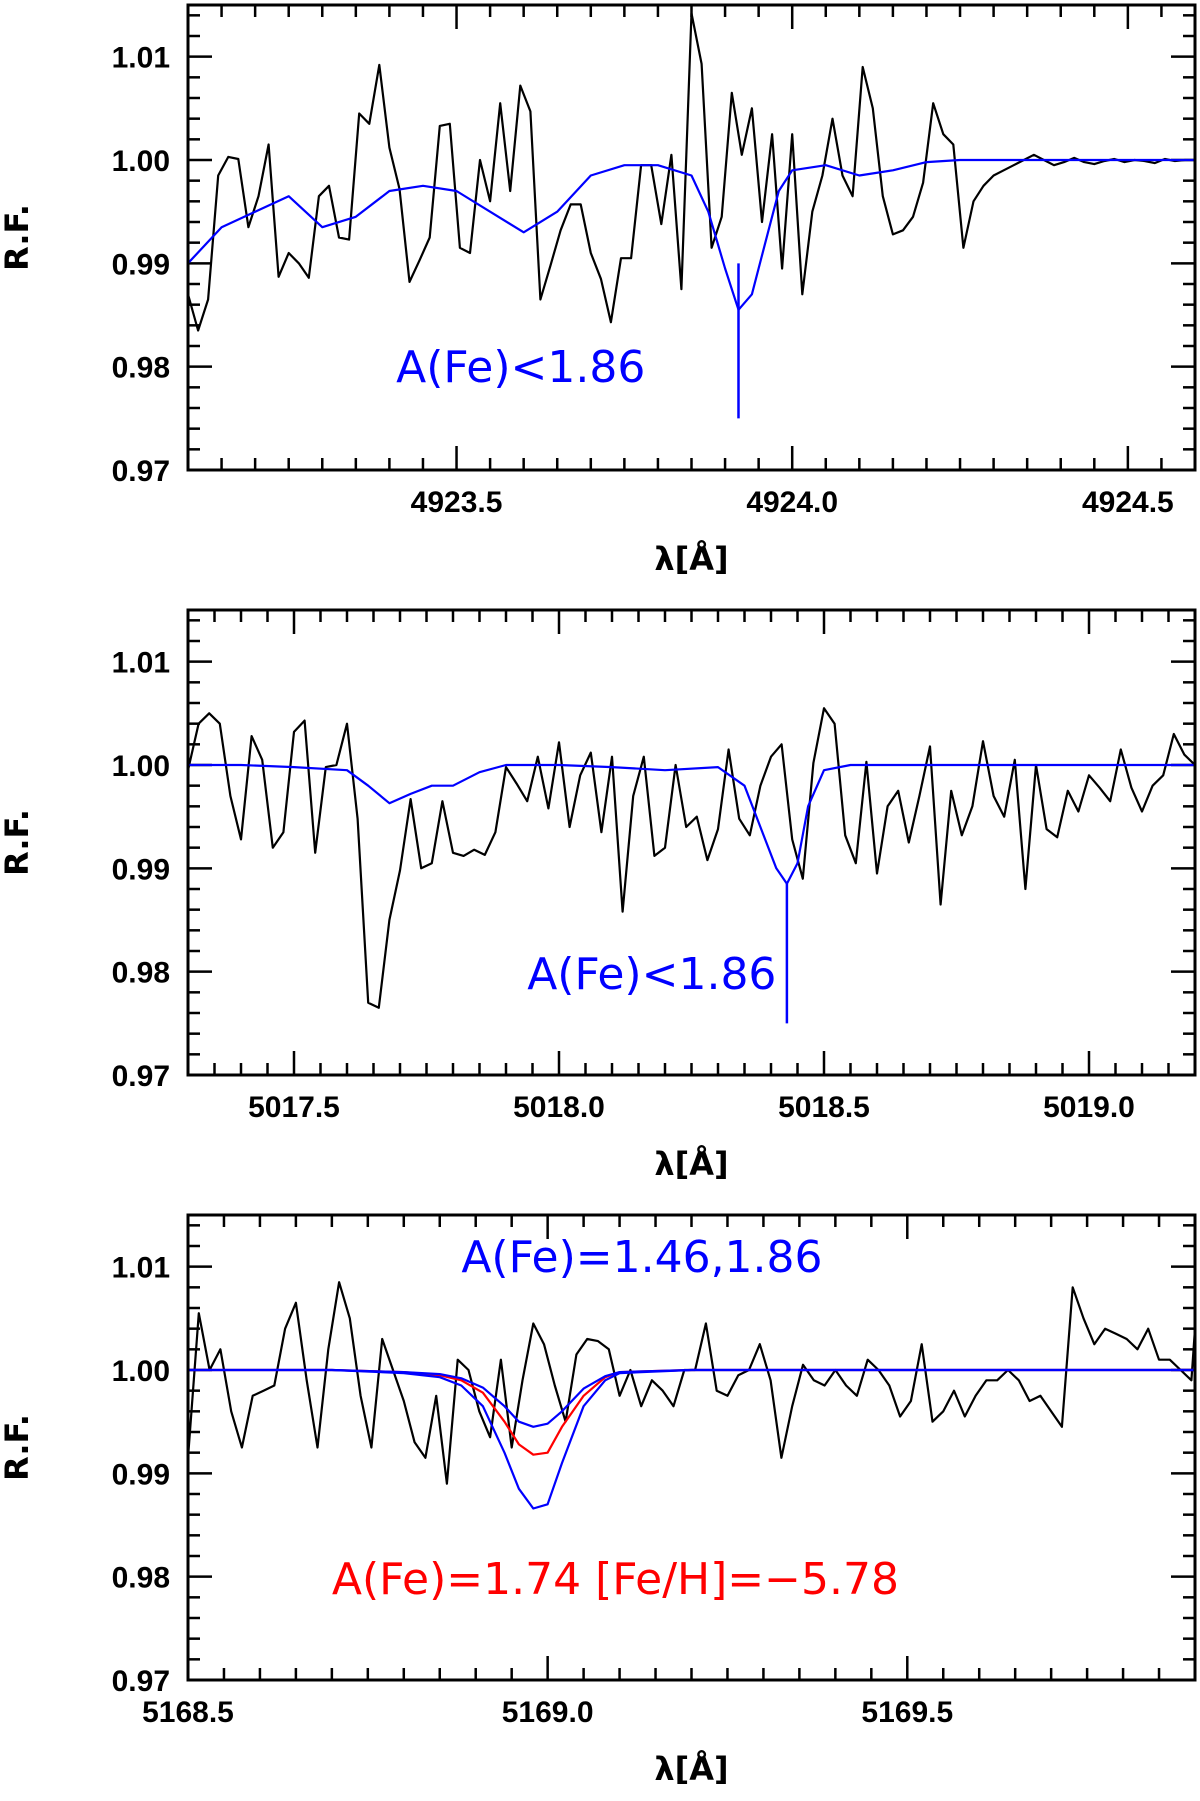 Image resolution: width=1200 pixels, height=1801 pixels. I want to click on annotation-label-1: A(Fe)=1.46,1.86, so click(641, 1257).